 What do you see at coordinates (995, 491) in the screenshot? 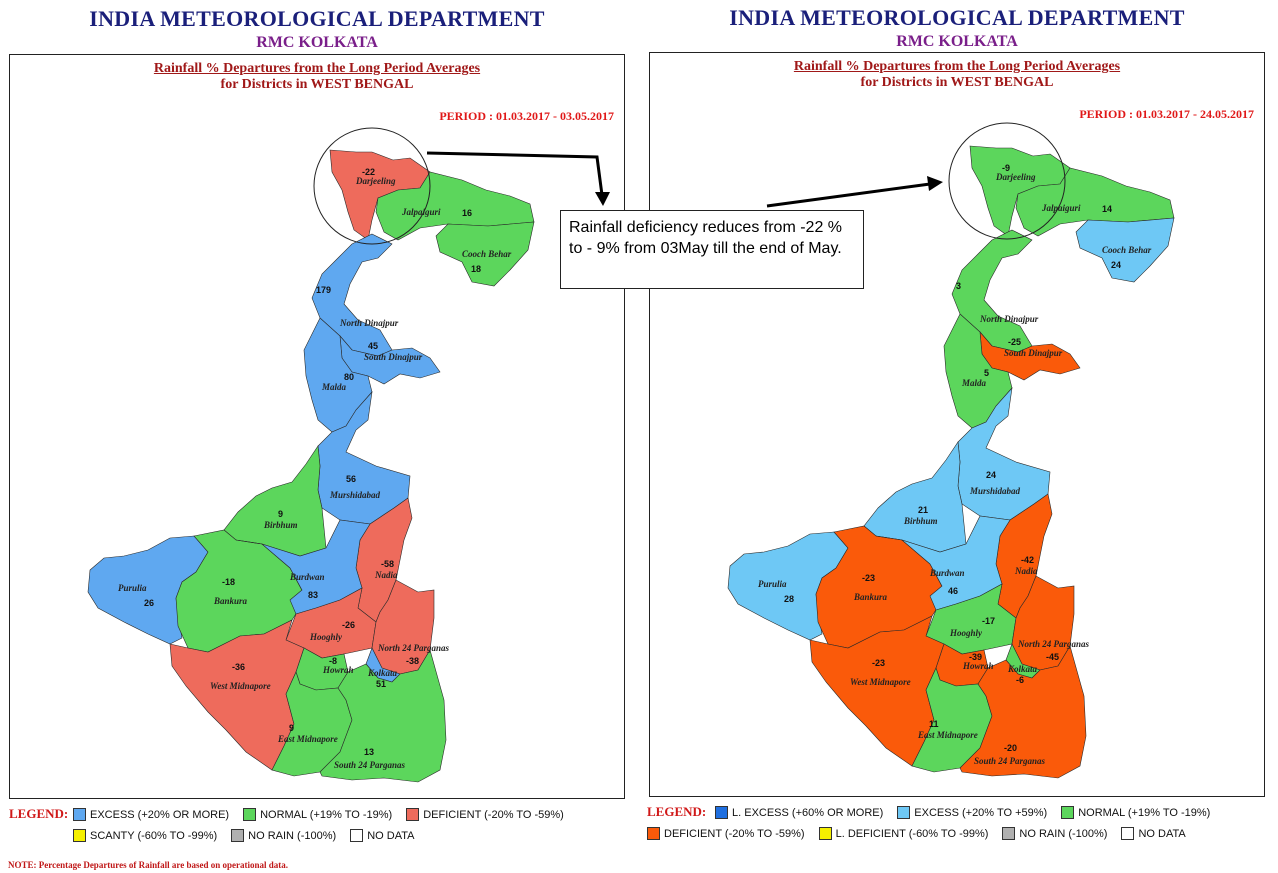
I see `right-murshidabad-label: Murshidabad` at bounding box center [995, 491].